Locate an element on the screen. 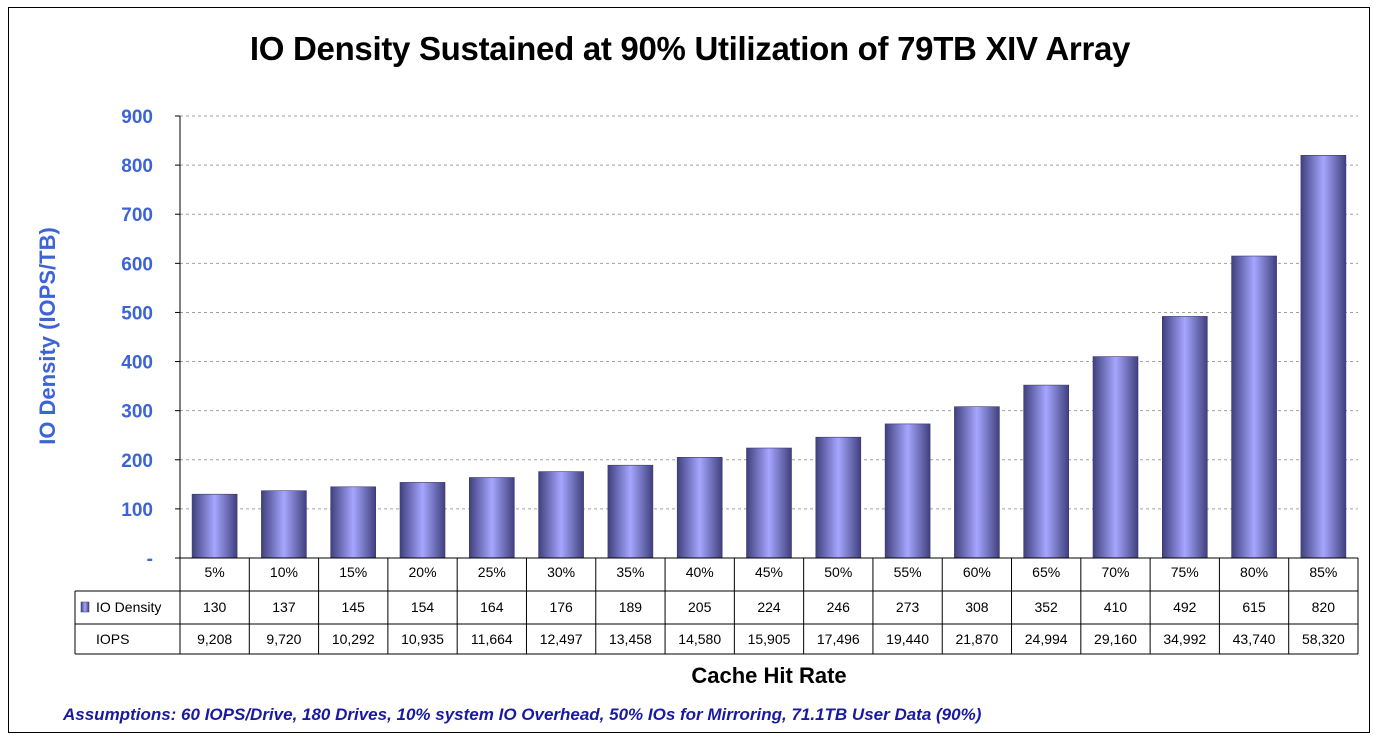 This screenshot has width=1380, height=742. y-tick-label: - is located at coordinates (150, 559).